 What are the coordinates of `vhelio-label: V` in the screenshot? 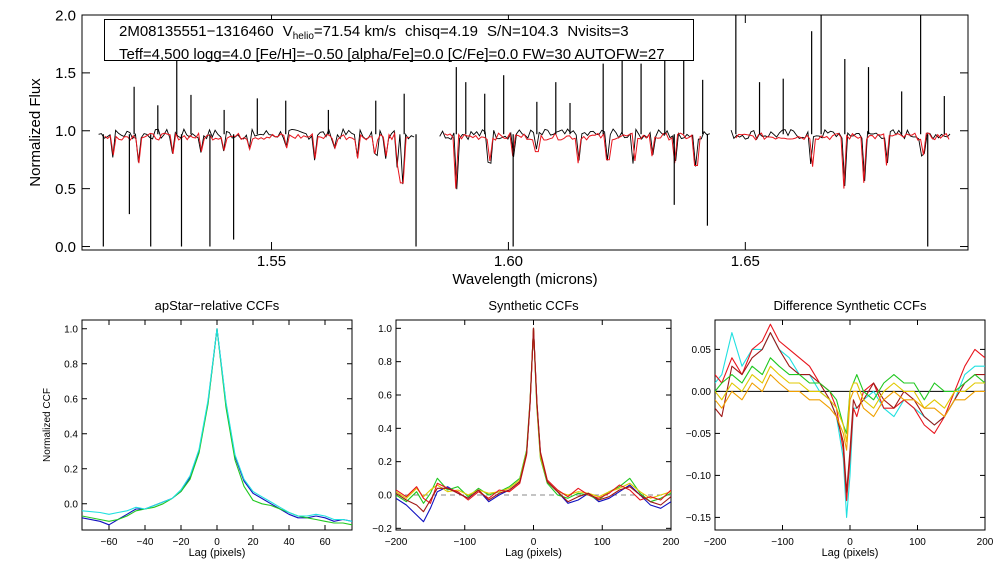 It's located at (287, 31).